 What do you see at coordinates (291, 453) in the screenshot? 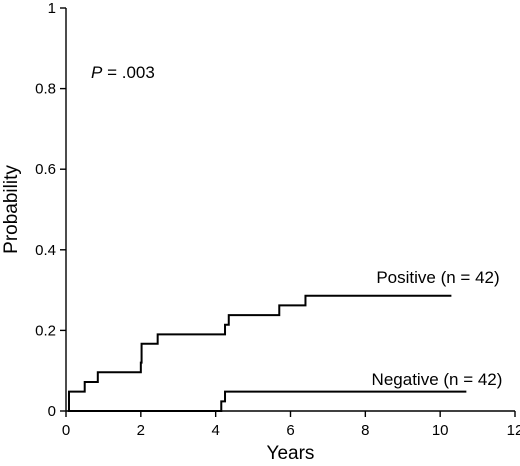
I see `x-axis-title: Years` at bounding box center [291, 453].